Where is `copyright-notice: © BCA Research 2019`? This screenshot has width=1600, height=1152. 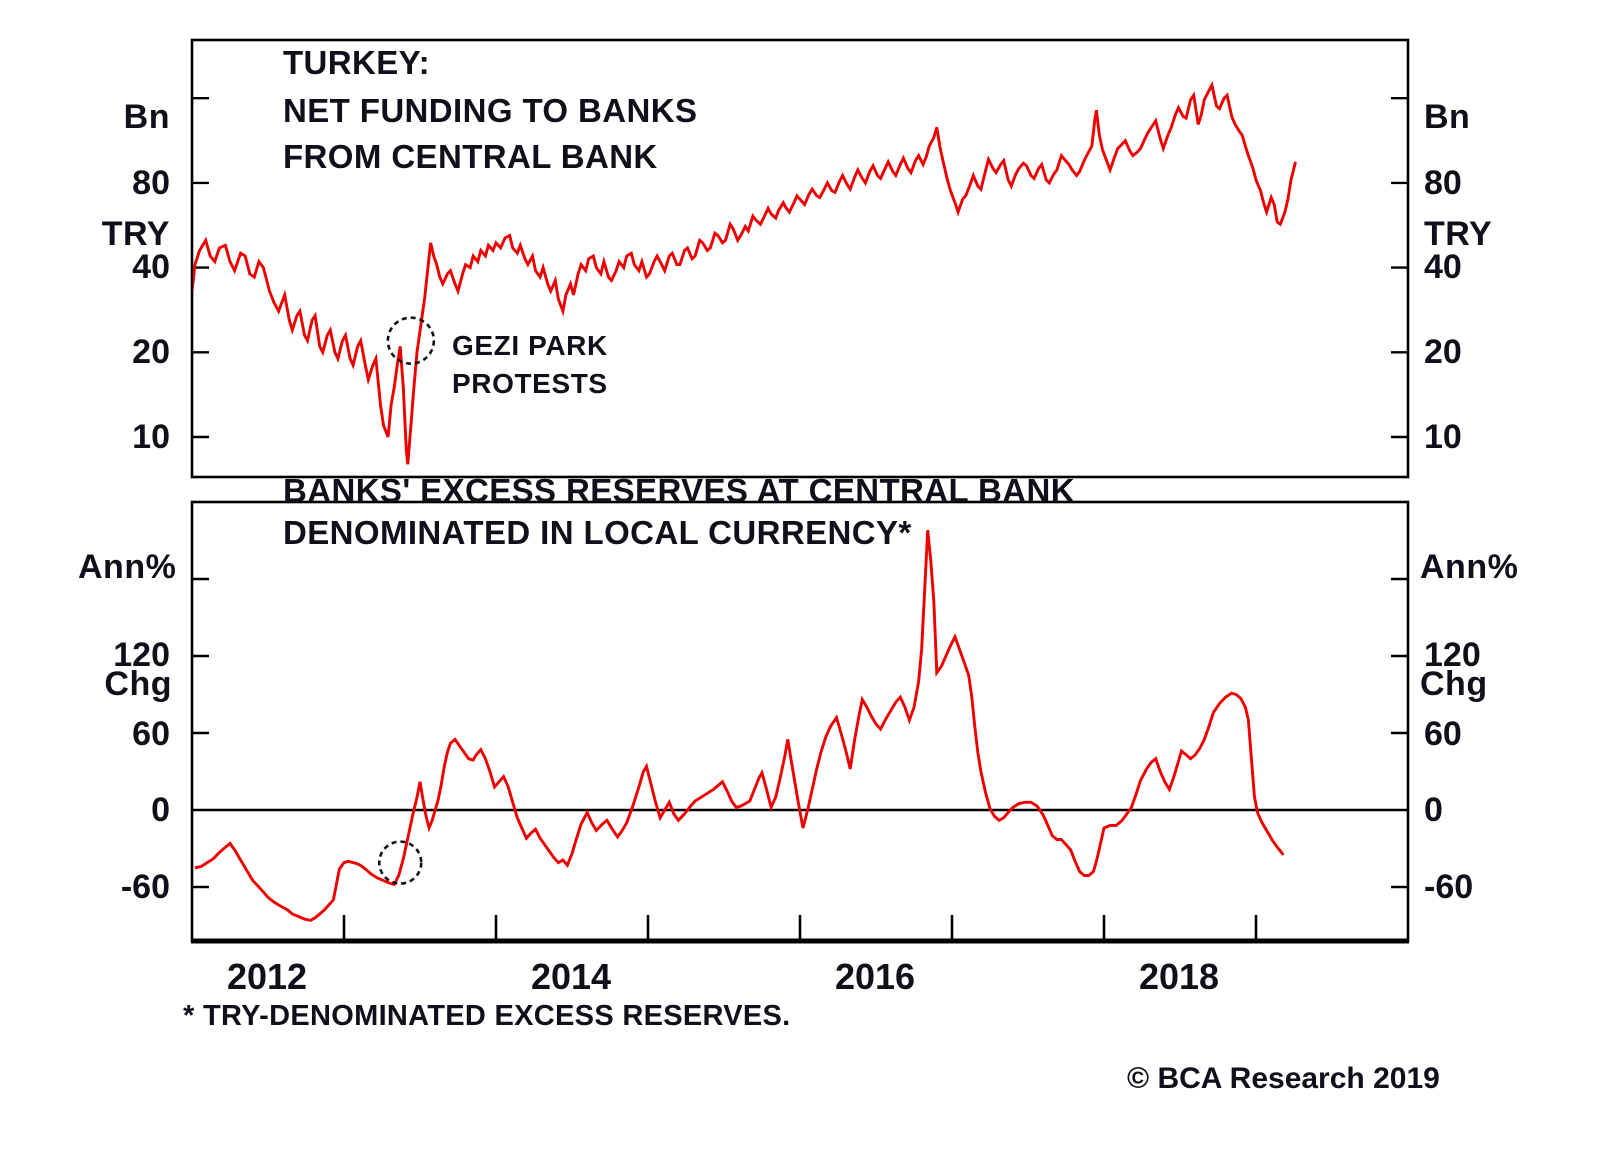
copyright-notice: © BCA Research 2019 is located at coordinates (1283, 1078).